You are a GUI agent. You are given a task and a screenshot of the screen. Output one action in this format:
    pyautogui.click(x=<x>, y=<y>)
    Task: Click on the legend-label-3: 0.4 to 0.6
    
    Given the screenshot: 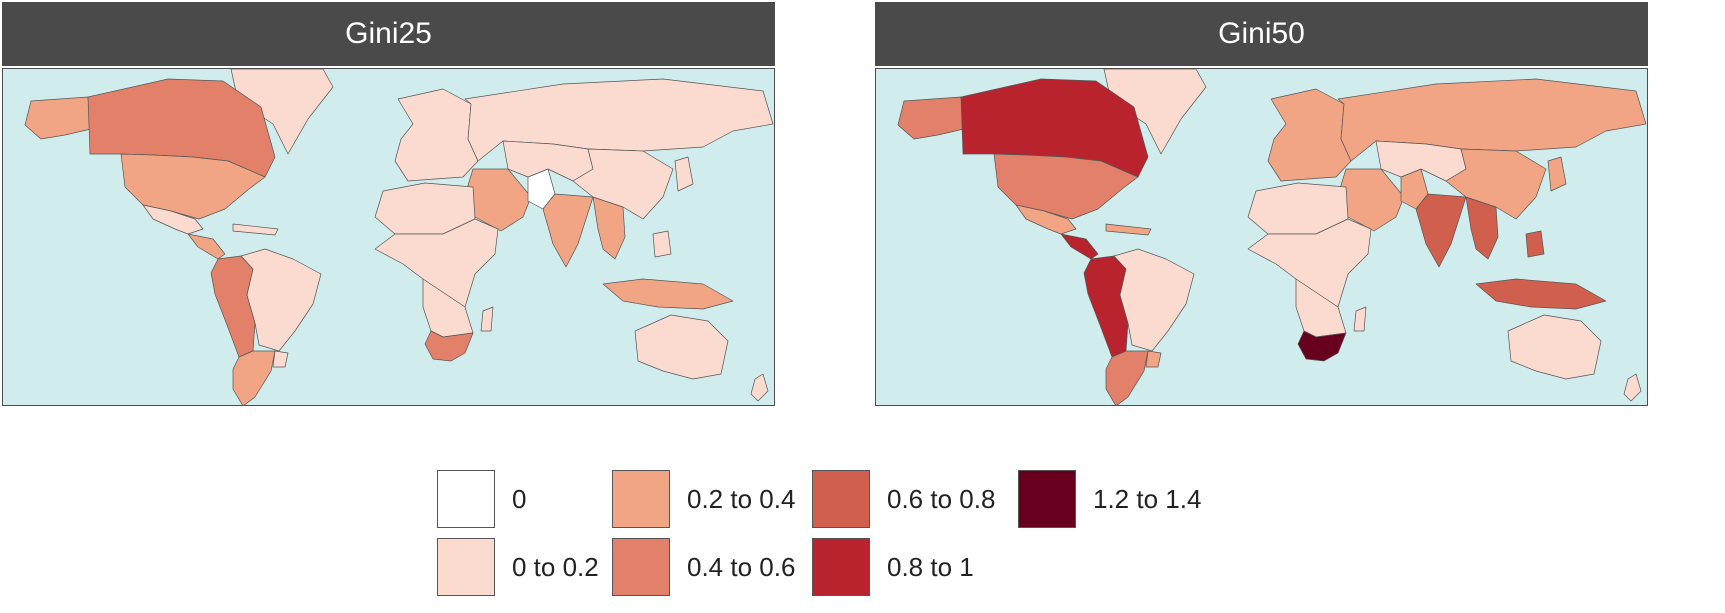 What is the action you would take?
    pyautogui.click(x=741, y=566)
    